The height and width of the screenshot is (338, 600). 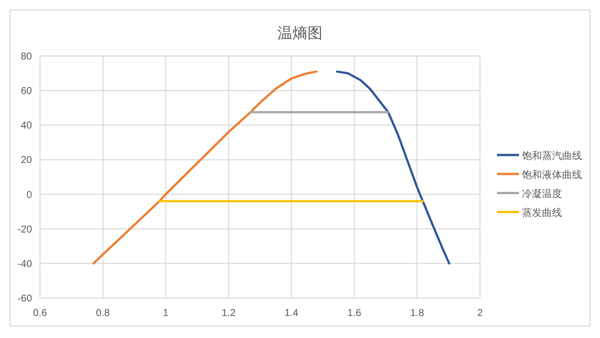 What do you see at coordinates (40, 313) in the screenshot?
I see `x-tick-label: 0.6` at bounding box center [40, 313].